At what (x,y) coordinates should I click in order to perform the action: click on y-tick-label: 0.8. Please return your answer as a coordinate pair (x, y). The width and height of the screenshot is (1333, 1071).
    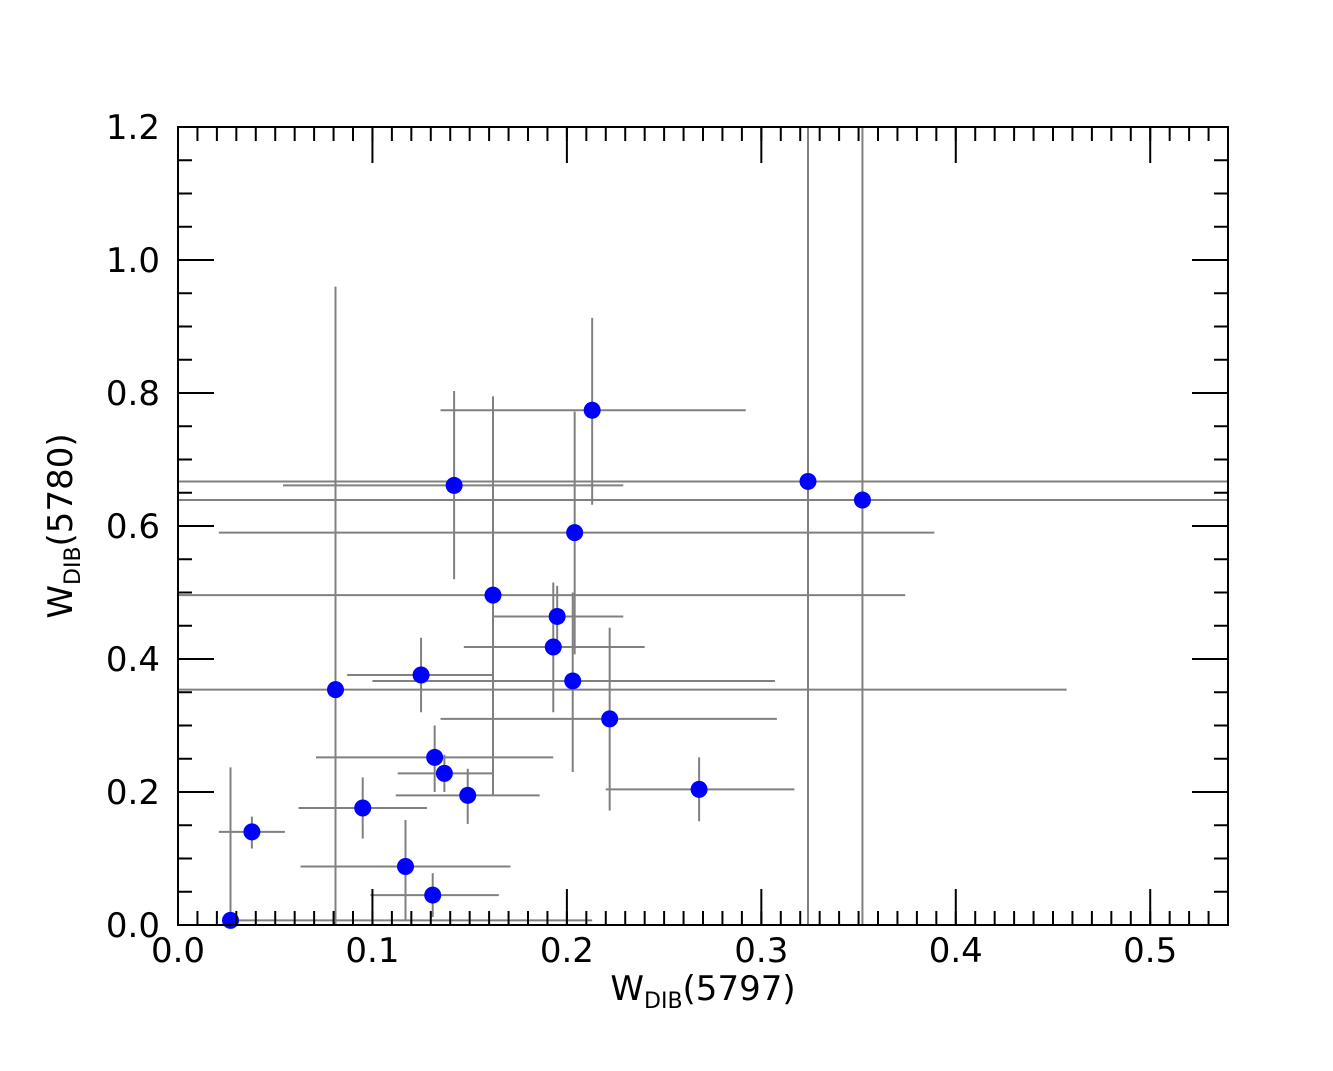
    Looking at the image, I should click on (133, 394).